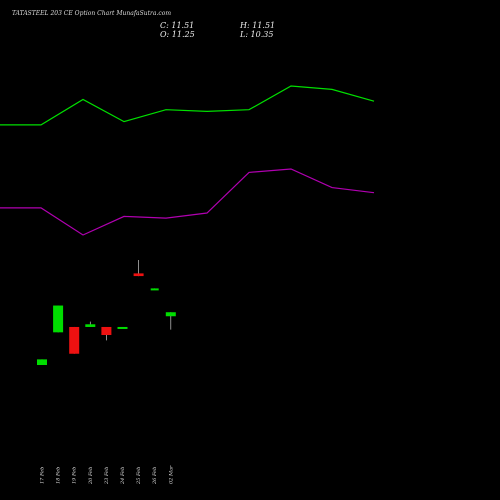  Describe the element at coordinates (107, 476) in the screenshot. I see `x-tick-label: 23 Feb` at that location.